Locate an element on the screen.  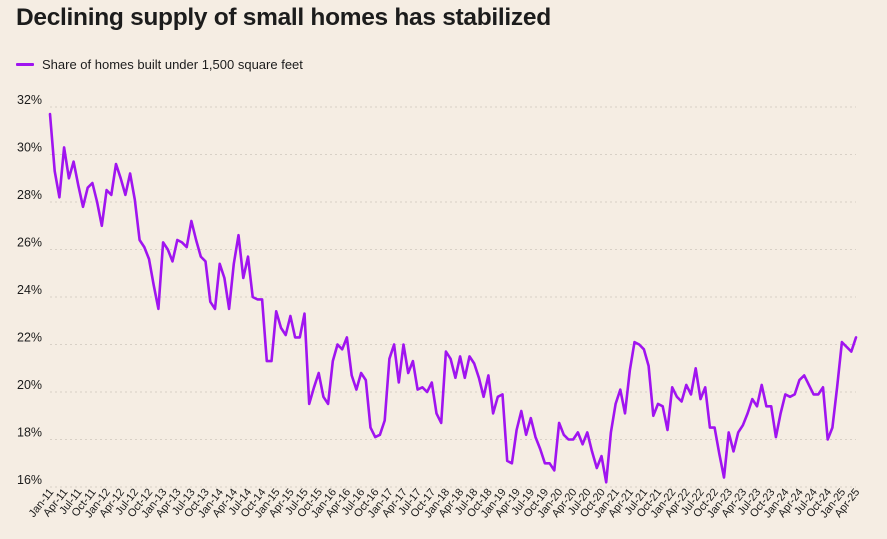
y-tick-label: 24% is located at coordinates (29, 290).